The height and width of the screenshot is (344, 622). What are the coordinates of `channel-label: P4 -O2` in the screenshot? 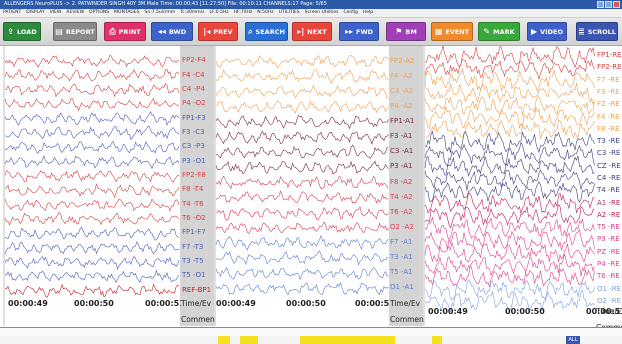 It's located at (194, 103).